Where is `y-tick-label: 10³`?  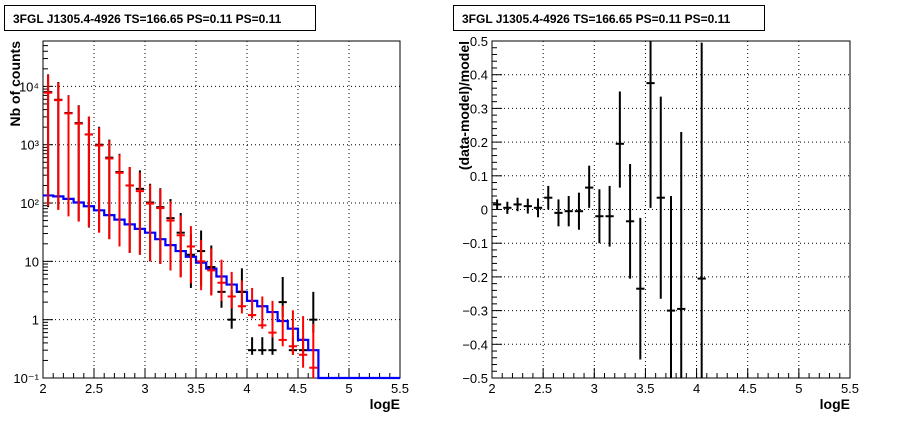
y-tick-label: 10³ is located at coordinates (29, 145).